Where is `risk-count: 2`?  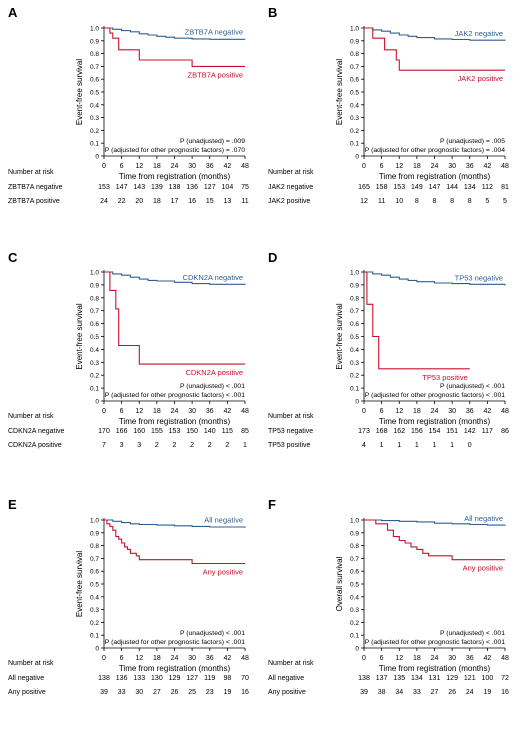 risk-count: 2 is located at coordinates (227, 445).